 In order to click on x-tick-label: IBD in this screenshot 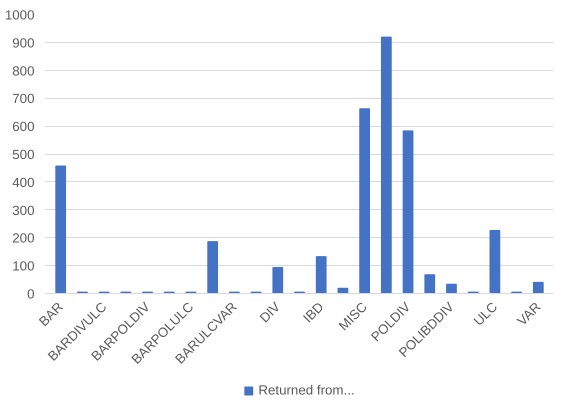, I will do `click(313, 312)`.